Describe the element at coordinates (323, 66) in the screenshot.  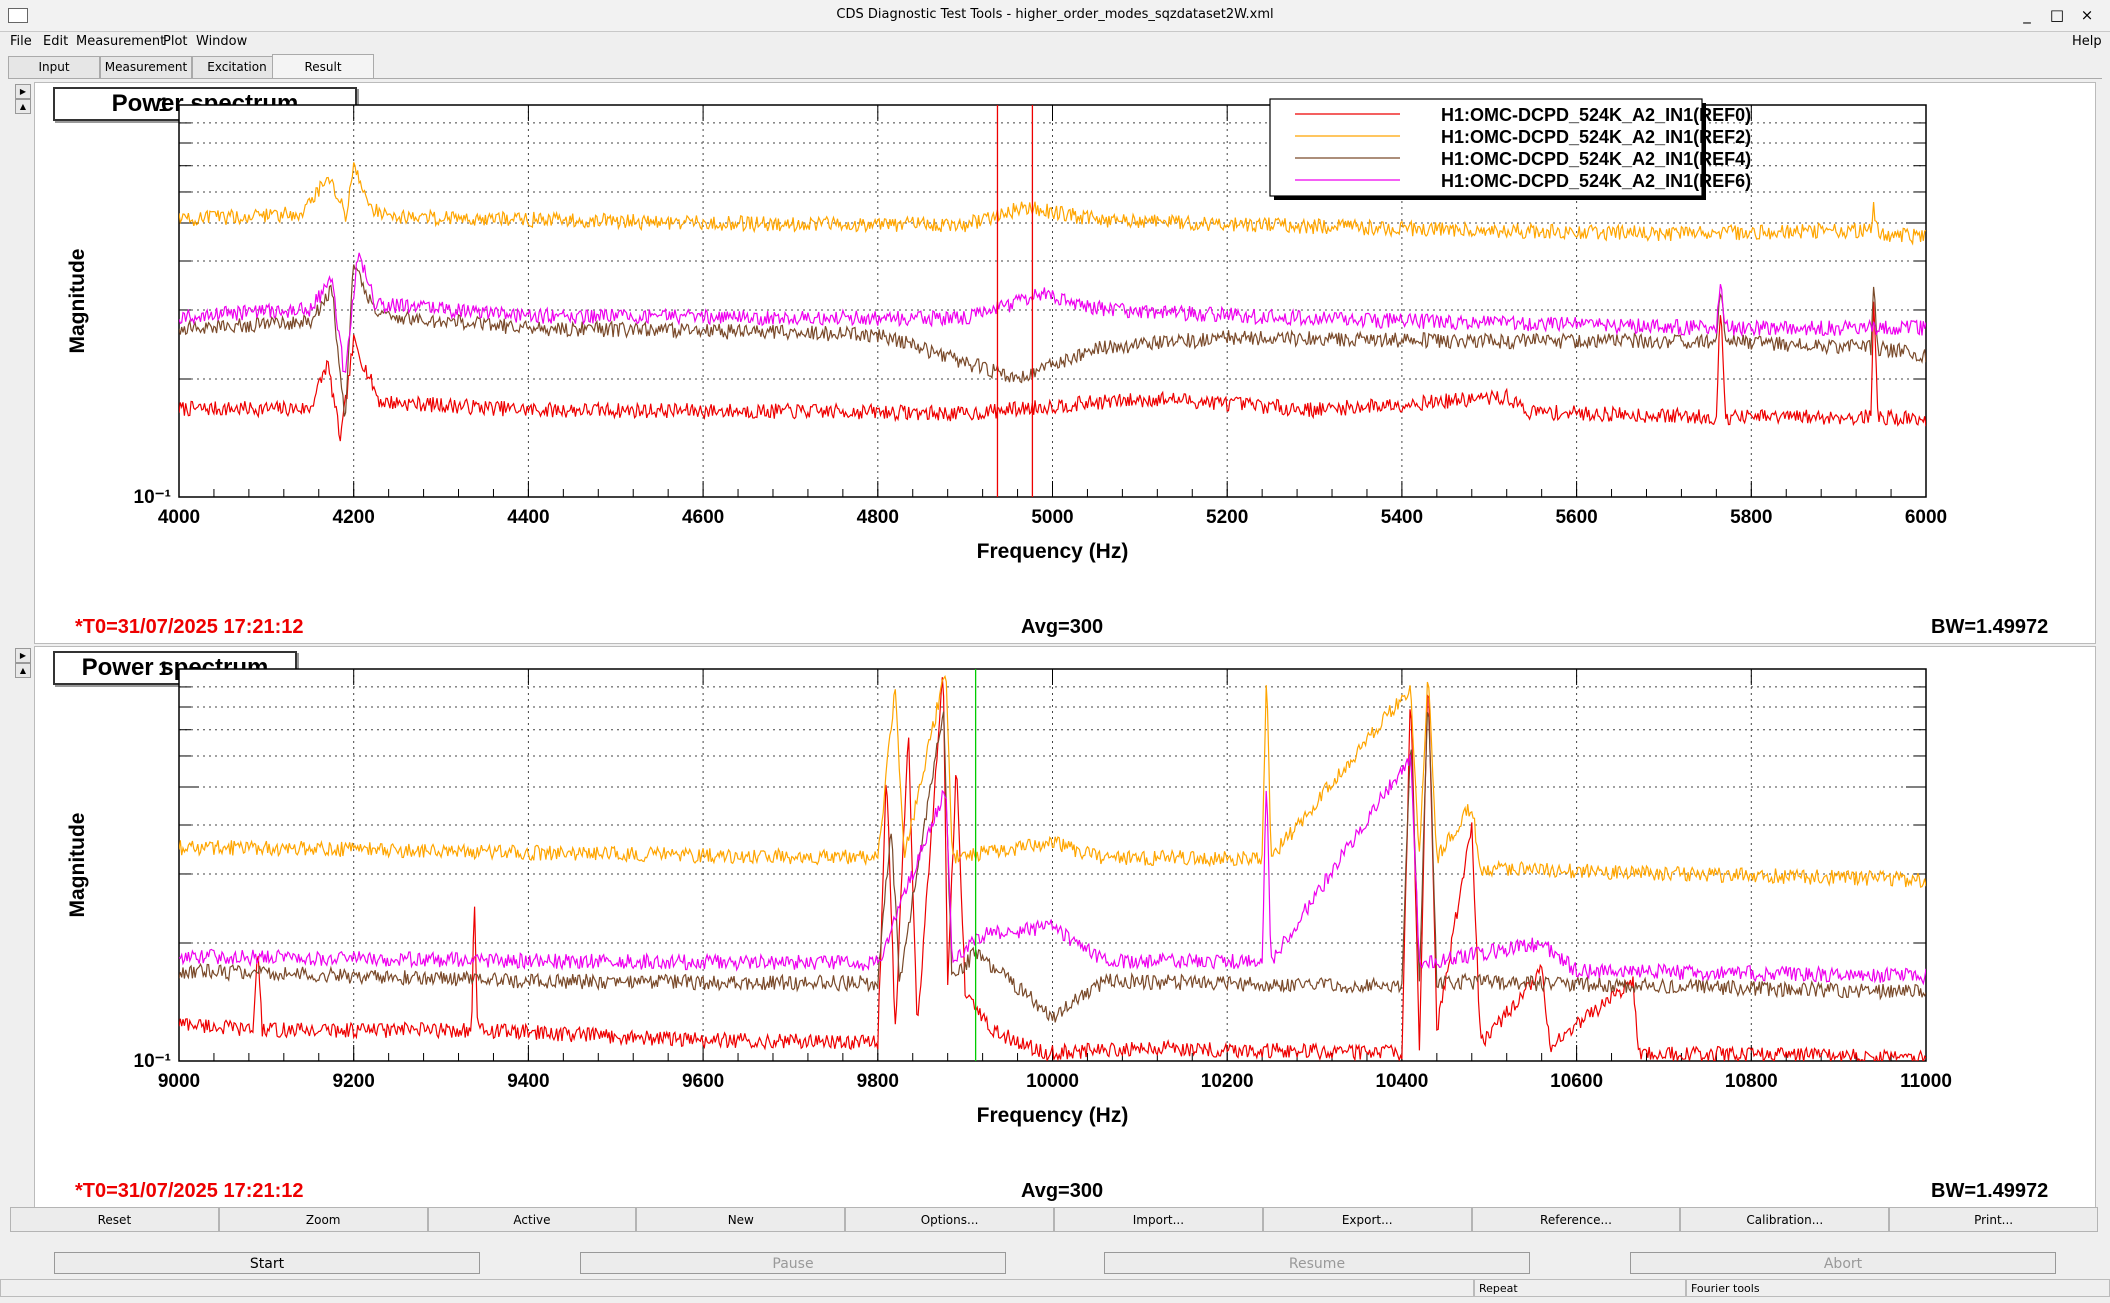
I see `tab-result: Result` at that location.